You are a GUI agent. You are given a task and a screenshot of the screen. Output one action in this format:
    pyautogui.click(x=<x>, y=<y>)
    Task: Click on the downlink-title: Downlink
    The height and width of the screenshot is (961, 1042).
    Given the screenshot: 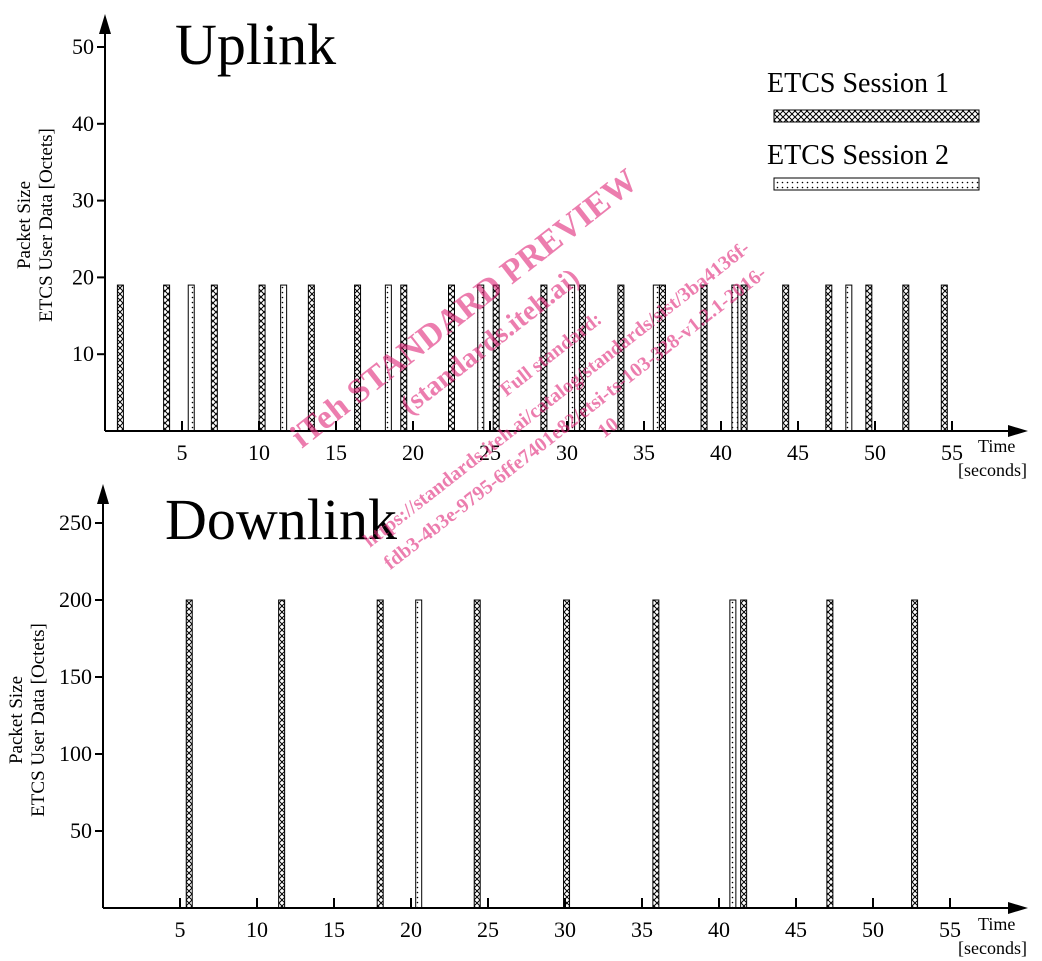 What is the action you would take?
    pyautogui.click(x=281, y=519)
    